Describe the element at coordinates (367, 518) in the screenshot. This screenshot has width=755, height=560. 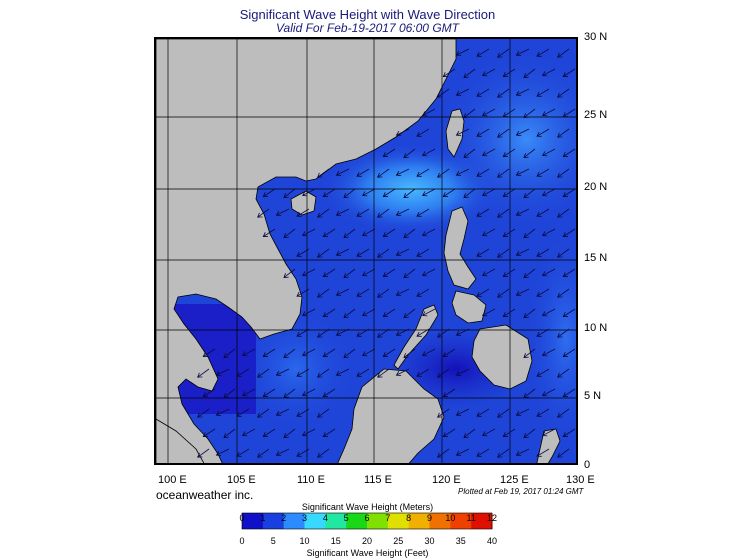
I see `legend-tick-meters: 6` at that location.